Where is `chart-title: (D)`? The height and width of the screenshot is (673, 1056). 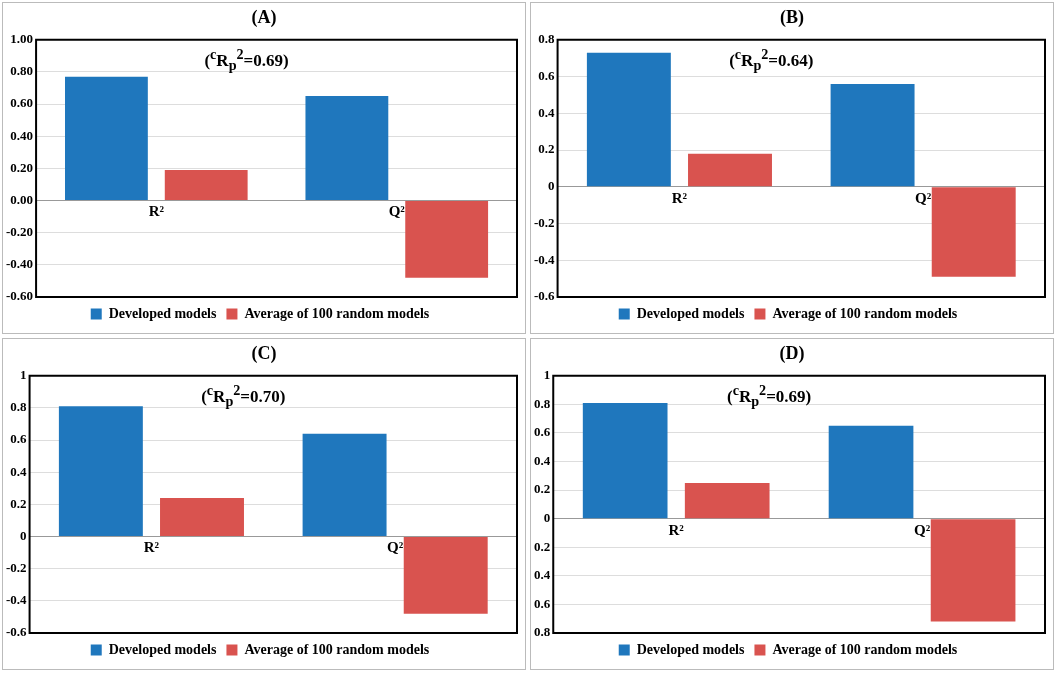 chart-title: (D) is located at coordinates (792, 353).